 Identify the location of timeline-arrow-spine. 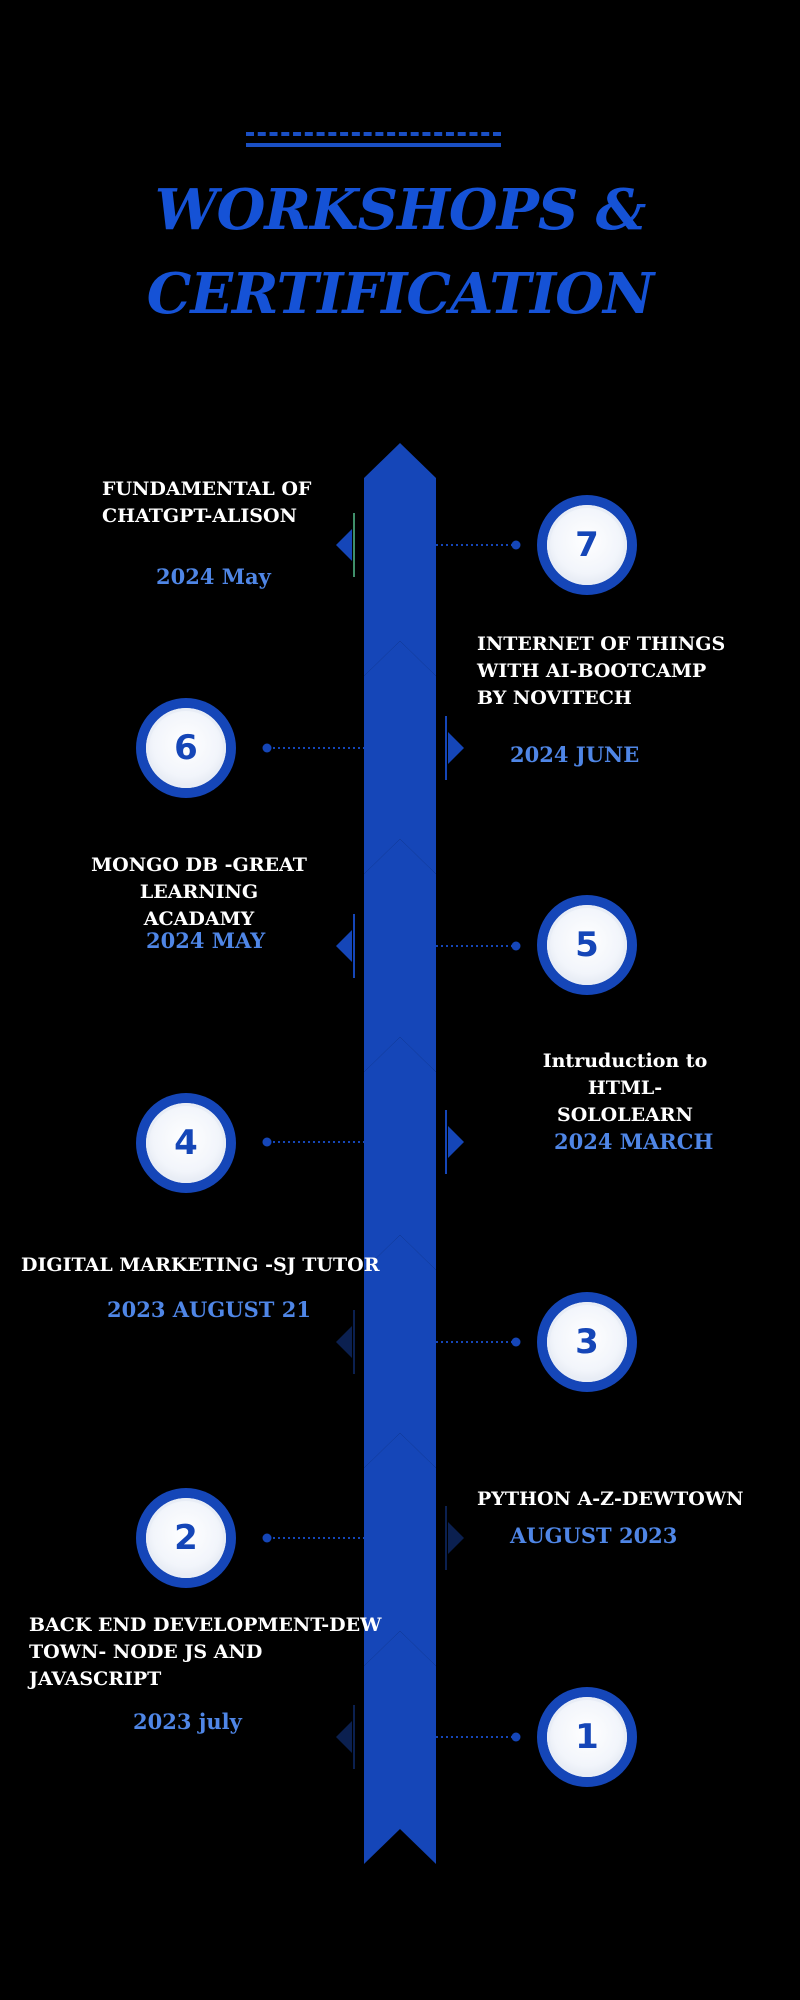
(400, 1153).